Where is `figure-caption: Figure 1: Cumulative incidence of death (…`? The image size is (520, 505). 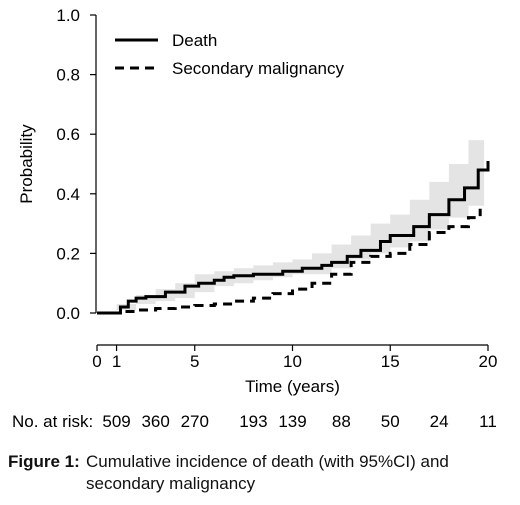 figure-caption: Figure 1: Cumulative incidence of death (… is located at coordinates (261, 473).